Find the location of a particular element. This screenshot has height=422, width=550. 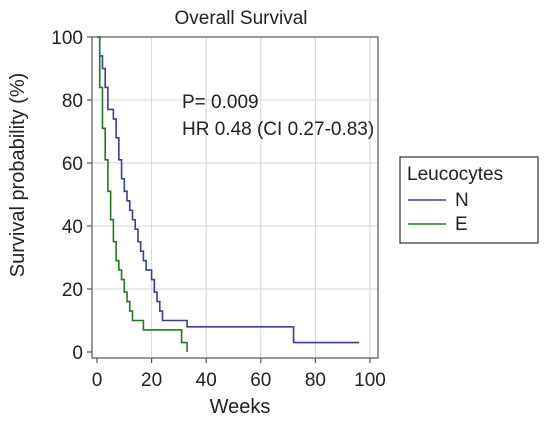

x-tick-label: 100 is located at coordinates (370, 380).